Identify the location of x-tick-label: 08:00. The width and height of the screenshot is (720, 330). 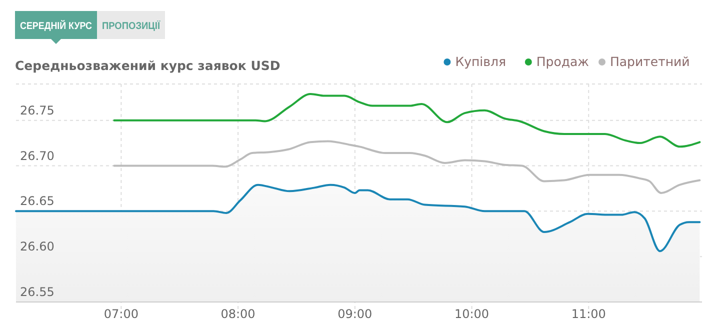
(238, 314).